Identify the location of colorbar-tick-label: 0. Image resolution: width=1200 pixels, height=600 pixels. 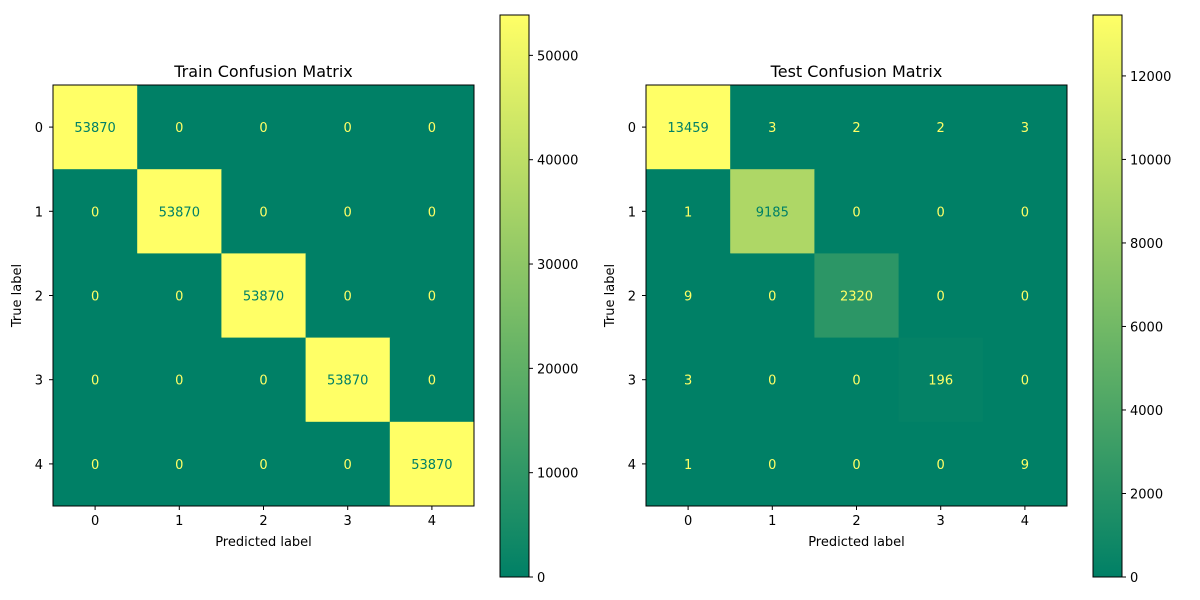
(1134, 578).